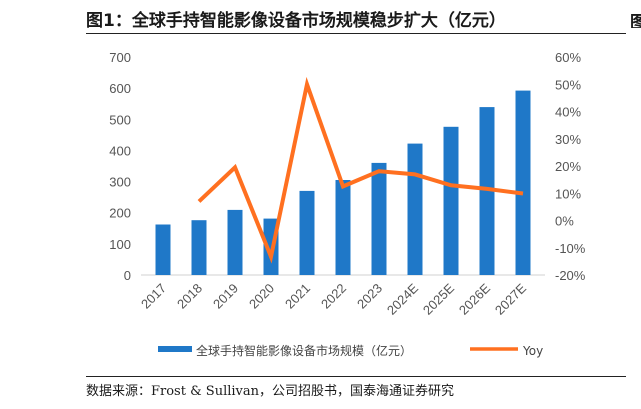 The image size is (641, 409). Describe the element at coordinates (120, 182) in the screenshot. I see `left-tick-300: 300` at that location.